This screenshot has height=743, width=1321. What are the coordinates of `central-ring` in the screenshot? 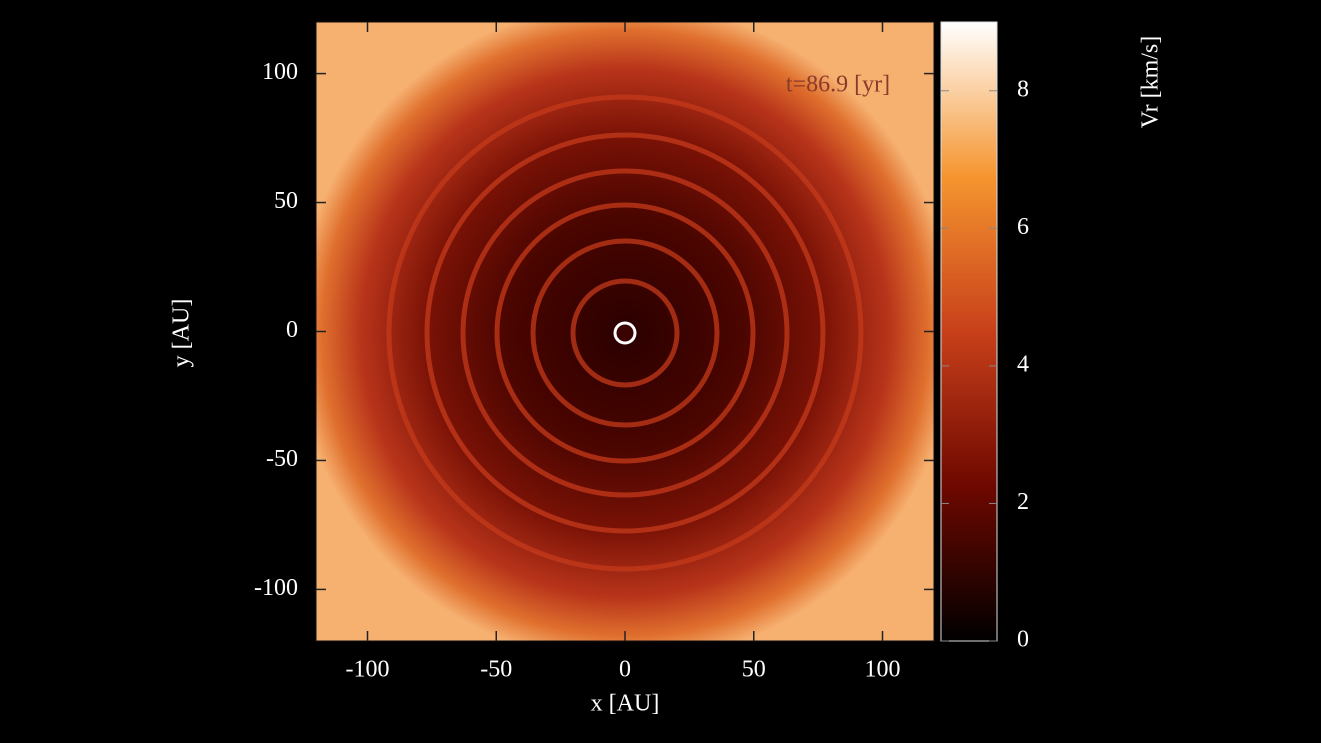 It's located at (625, 333).